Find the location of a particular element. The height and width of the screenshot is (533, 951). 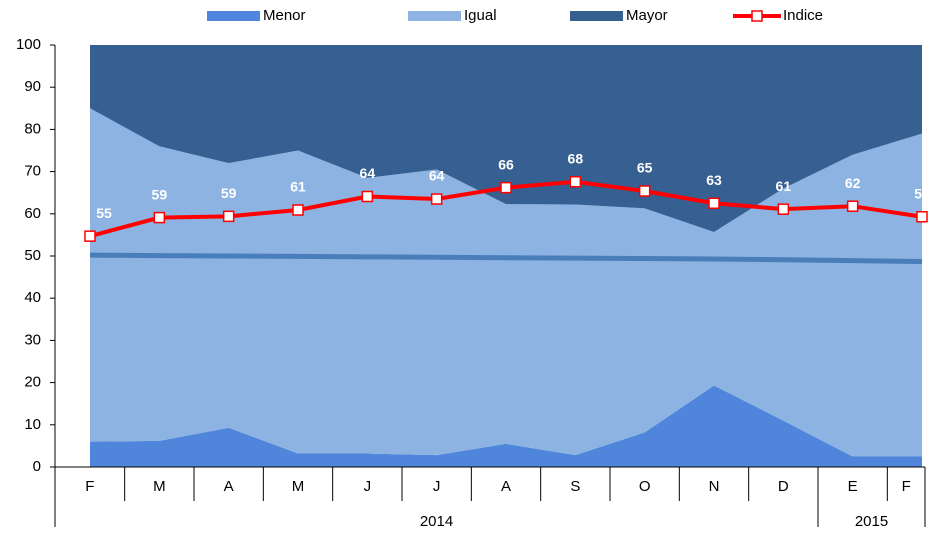

data-label: 65 is located at coordinates (645, 168).